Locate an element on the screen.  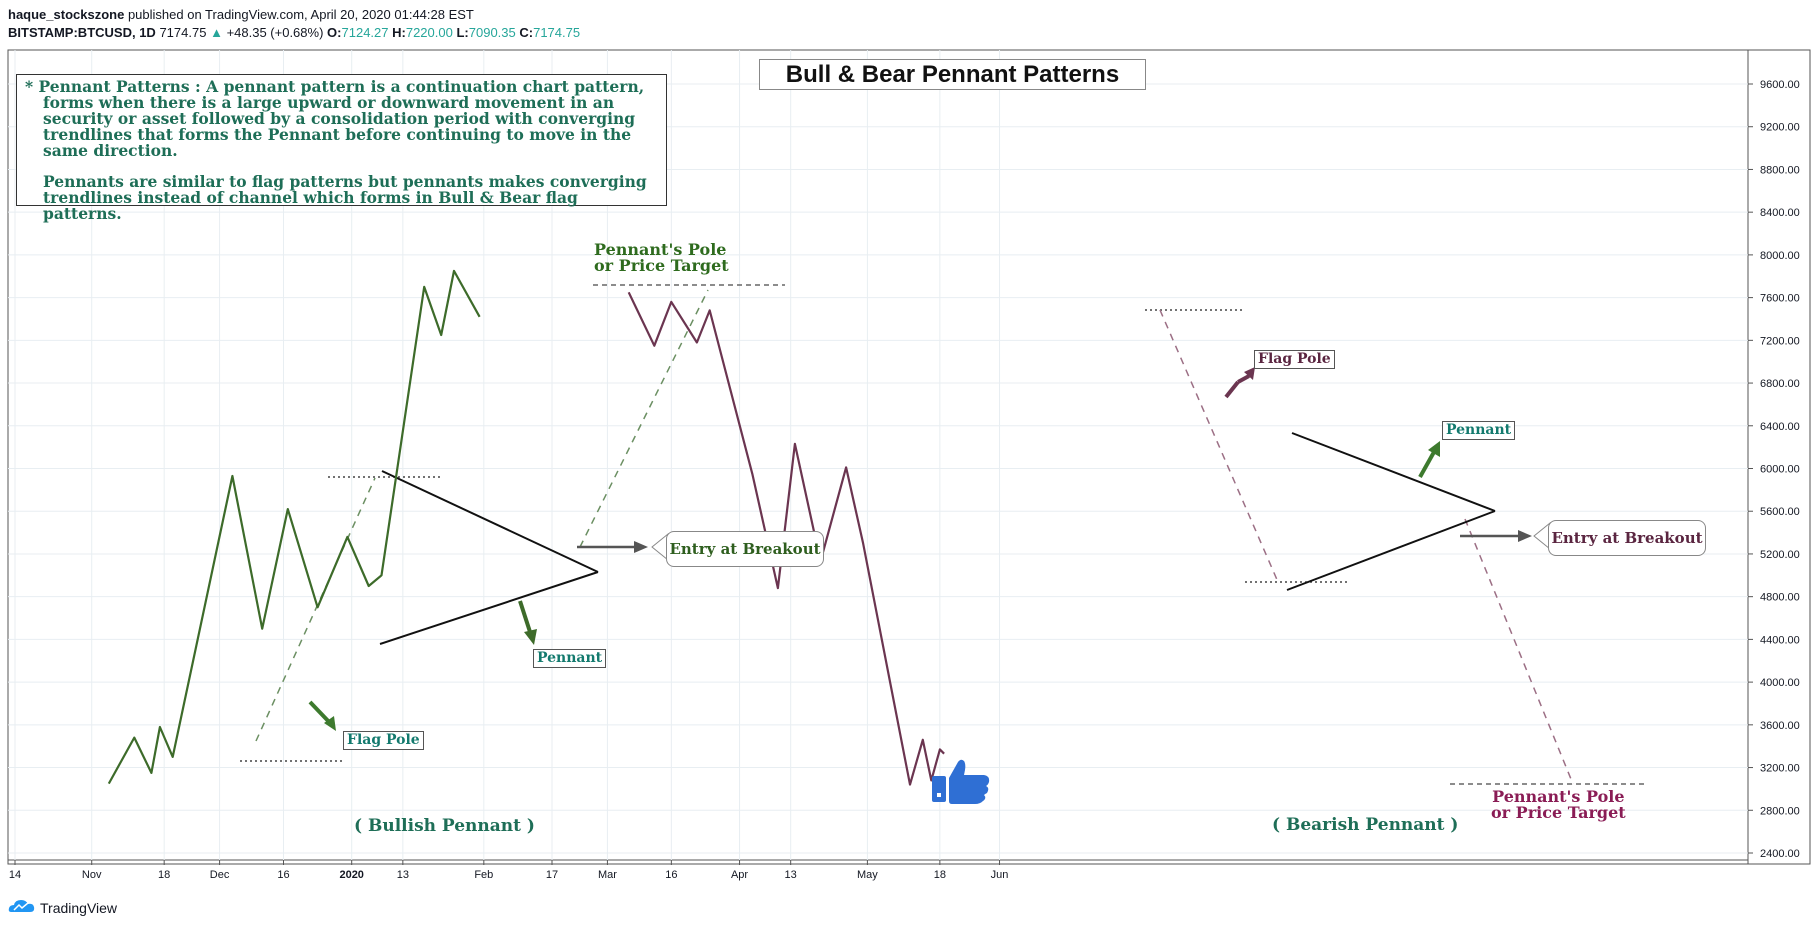
bull-pennant-arrow is located at coordinates (527, 622).